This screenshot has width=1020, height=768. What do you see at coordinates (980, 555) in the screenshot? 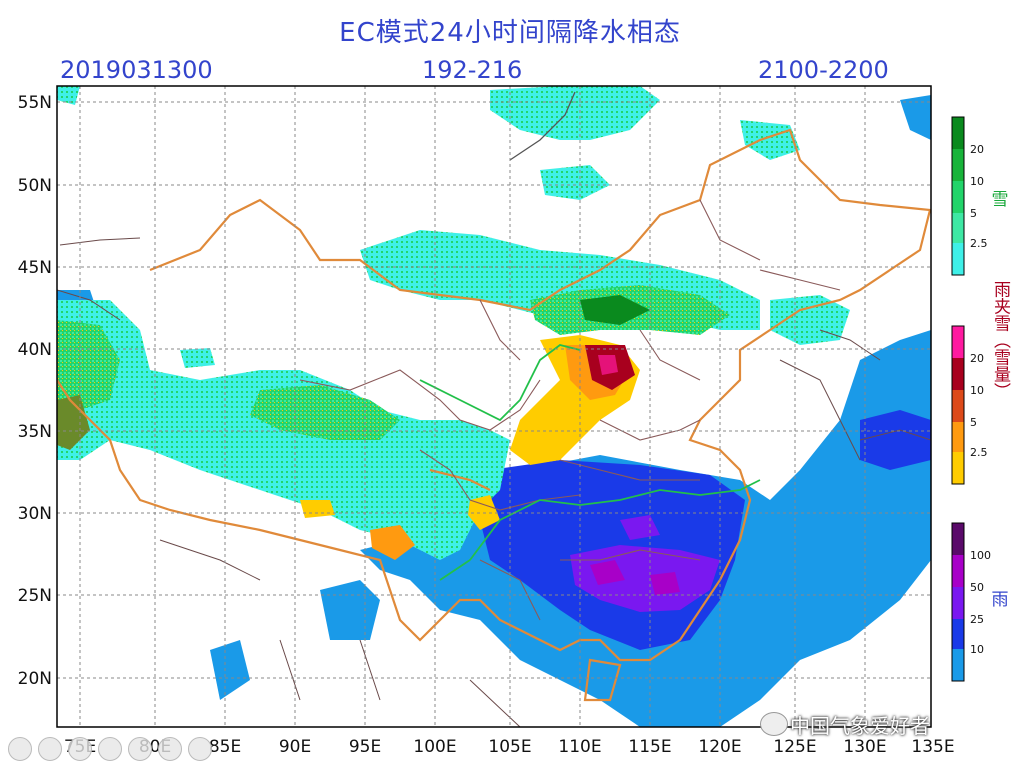
I see `legend-label: 100` at bounding box center [980, 555].